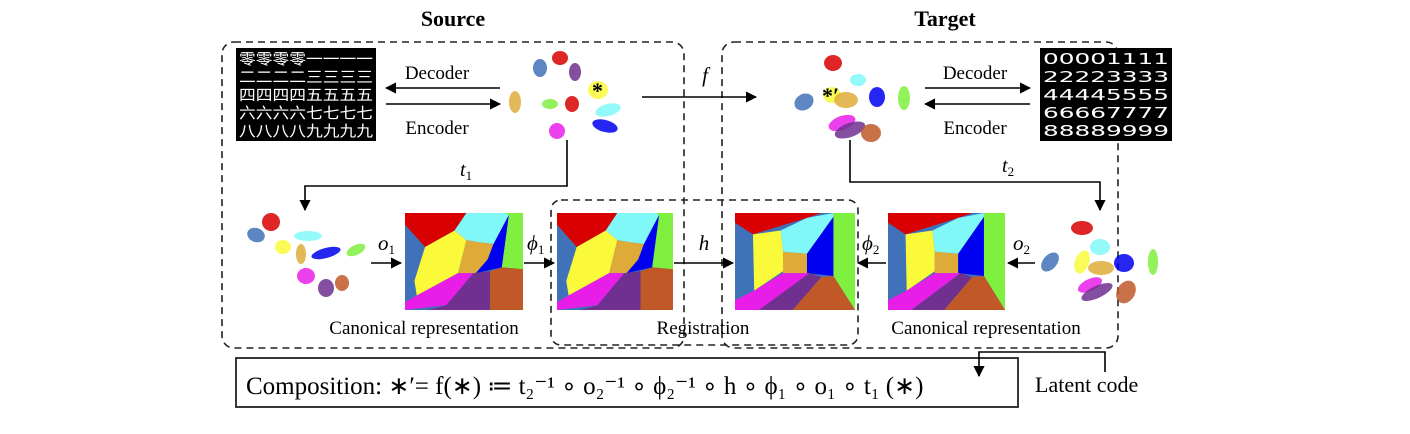 The image size is (1410, 434). I want to click on digit-row: 六六六六七七七七, so click(306, 113).